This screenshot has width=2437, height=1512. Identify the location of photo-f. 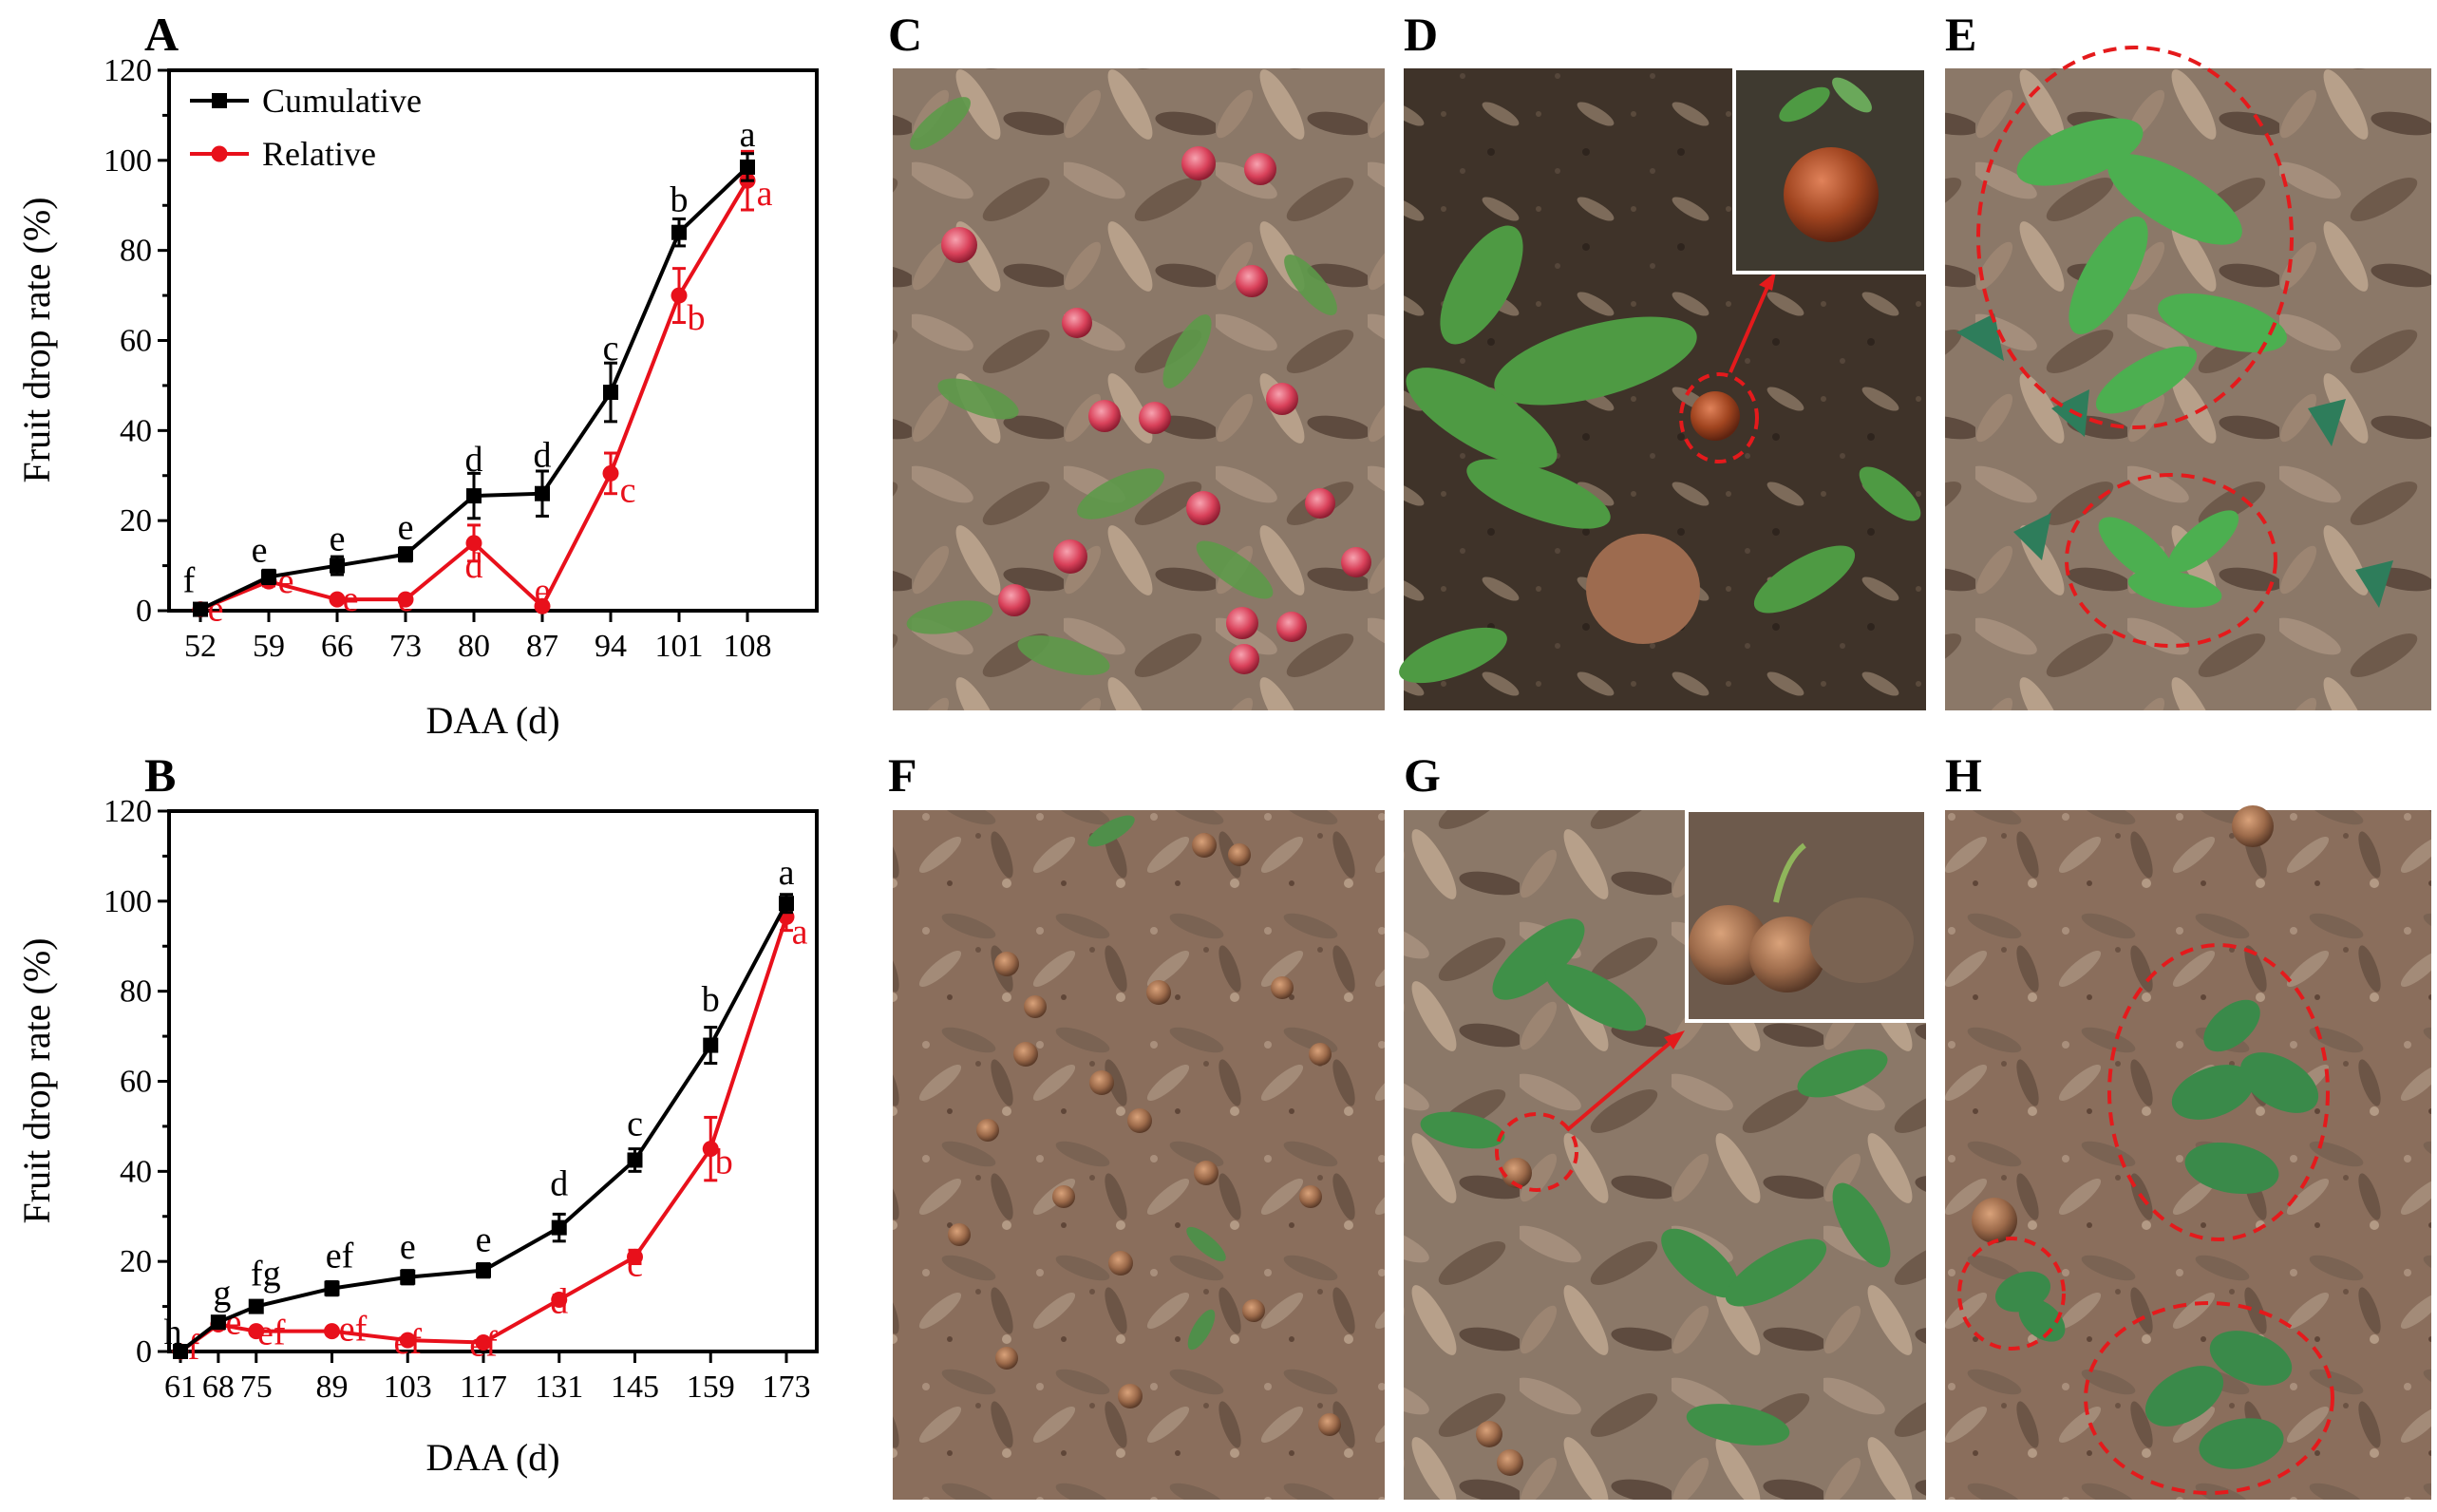
(1139, 1155).